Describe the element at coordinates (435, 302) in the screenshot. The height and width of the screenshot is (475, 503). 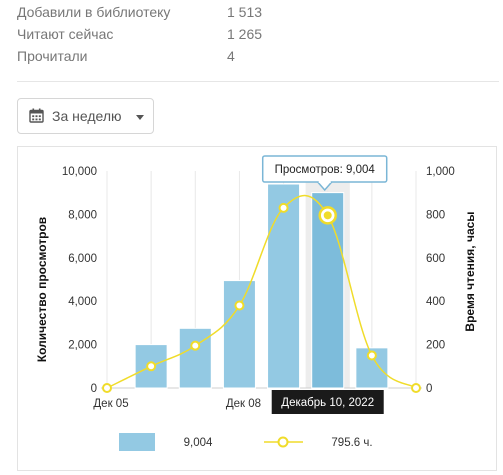
I see `y-right-tick-label: 400` at that location.